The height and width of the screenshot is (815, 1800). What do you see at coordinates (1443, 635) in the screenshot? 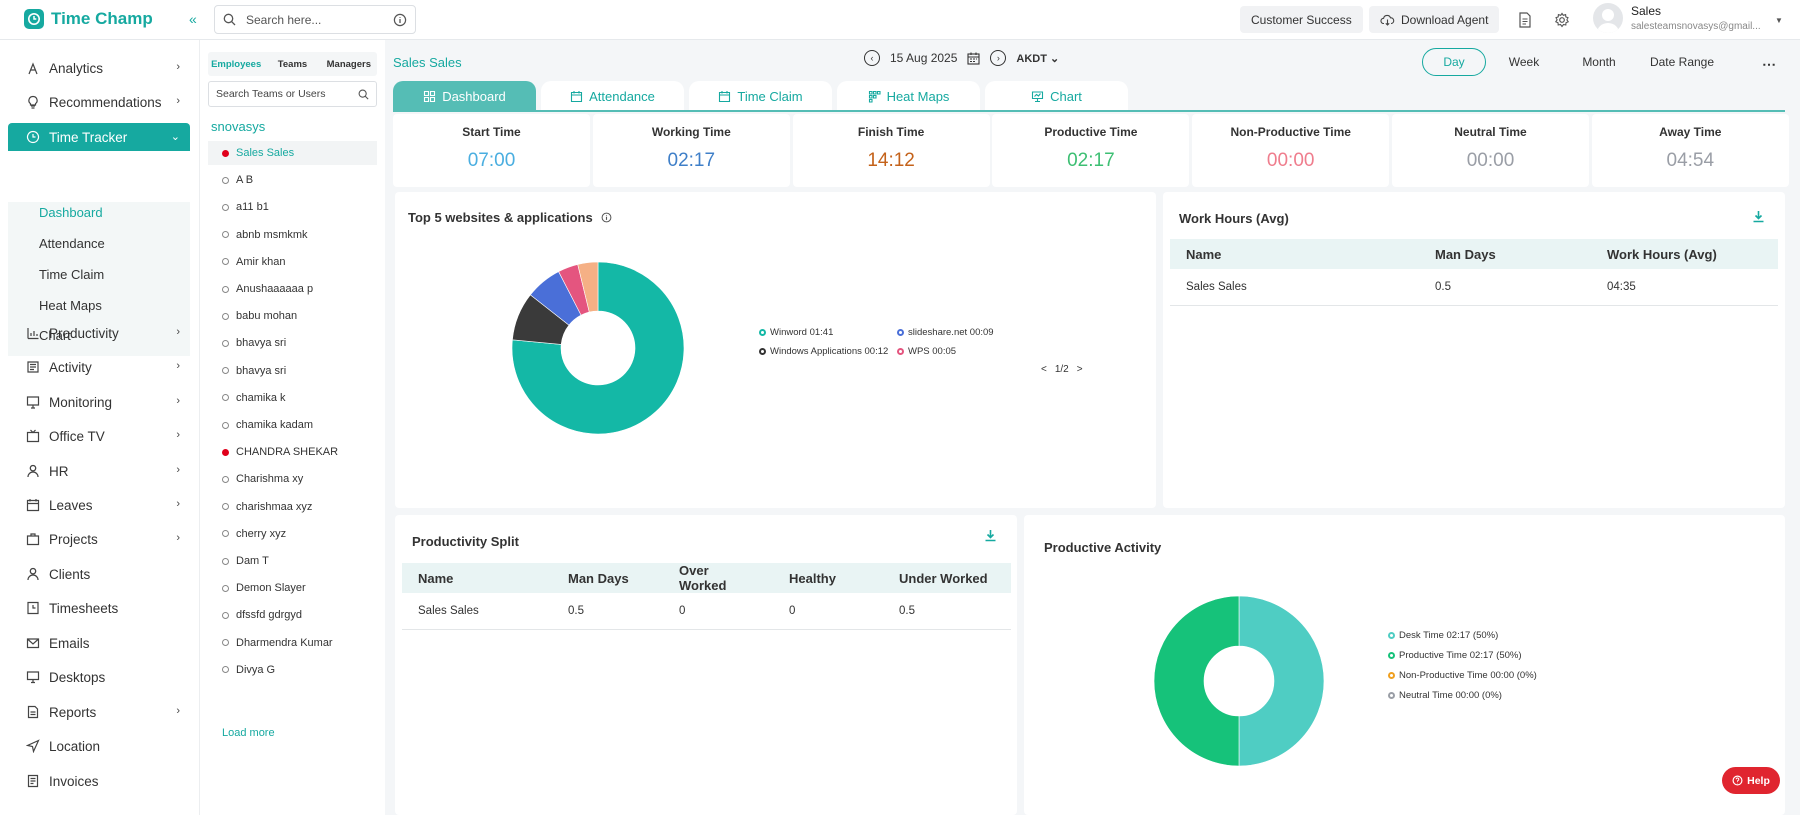
I see `legend-item: Desk Time 02:17 (50%)` at bounding box center [1443, 635].